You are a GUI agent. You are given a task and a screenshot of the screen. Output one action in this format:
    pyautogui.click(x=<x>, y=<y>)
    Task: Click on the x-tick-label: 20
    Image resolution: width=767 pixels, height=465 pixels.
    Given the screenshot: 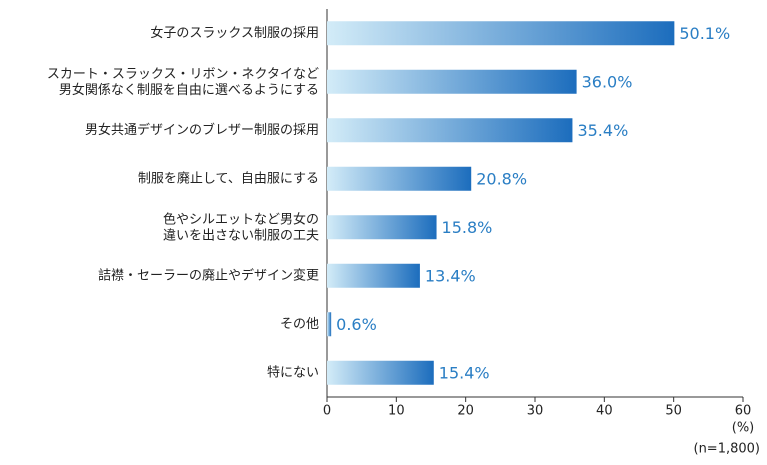 What is the action you would take?
    pyautogui.click(x=465, y=411)
    